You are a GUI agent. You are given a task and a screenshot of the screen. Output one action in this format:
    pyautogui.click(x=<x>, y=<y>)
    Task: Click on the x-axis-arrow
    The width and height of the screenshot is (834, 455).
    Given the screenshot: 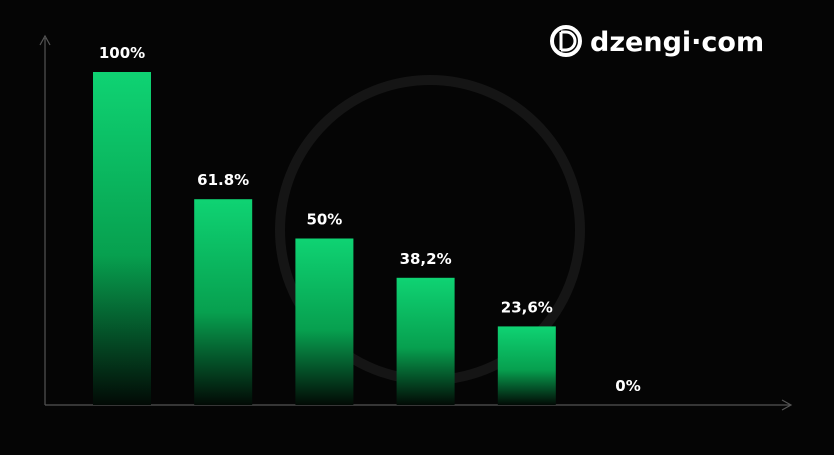 What is the action you would take?
    pyautogui.click(x=787, y=405)
    